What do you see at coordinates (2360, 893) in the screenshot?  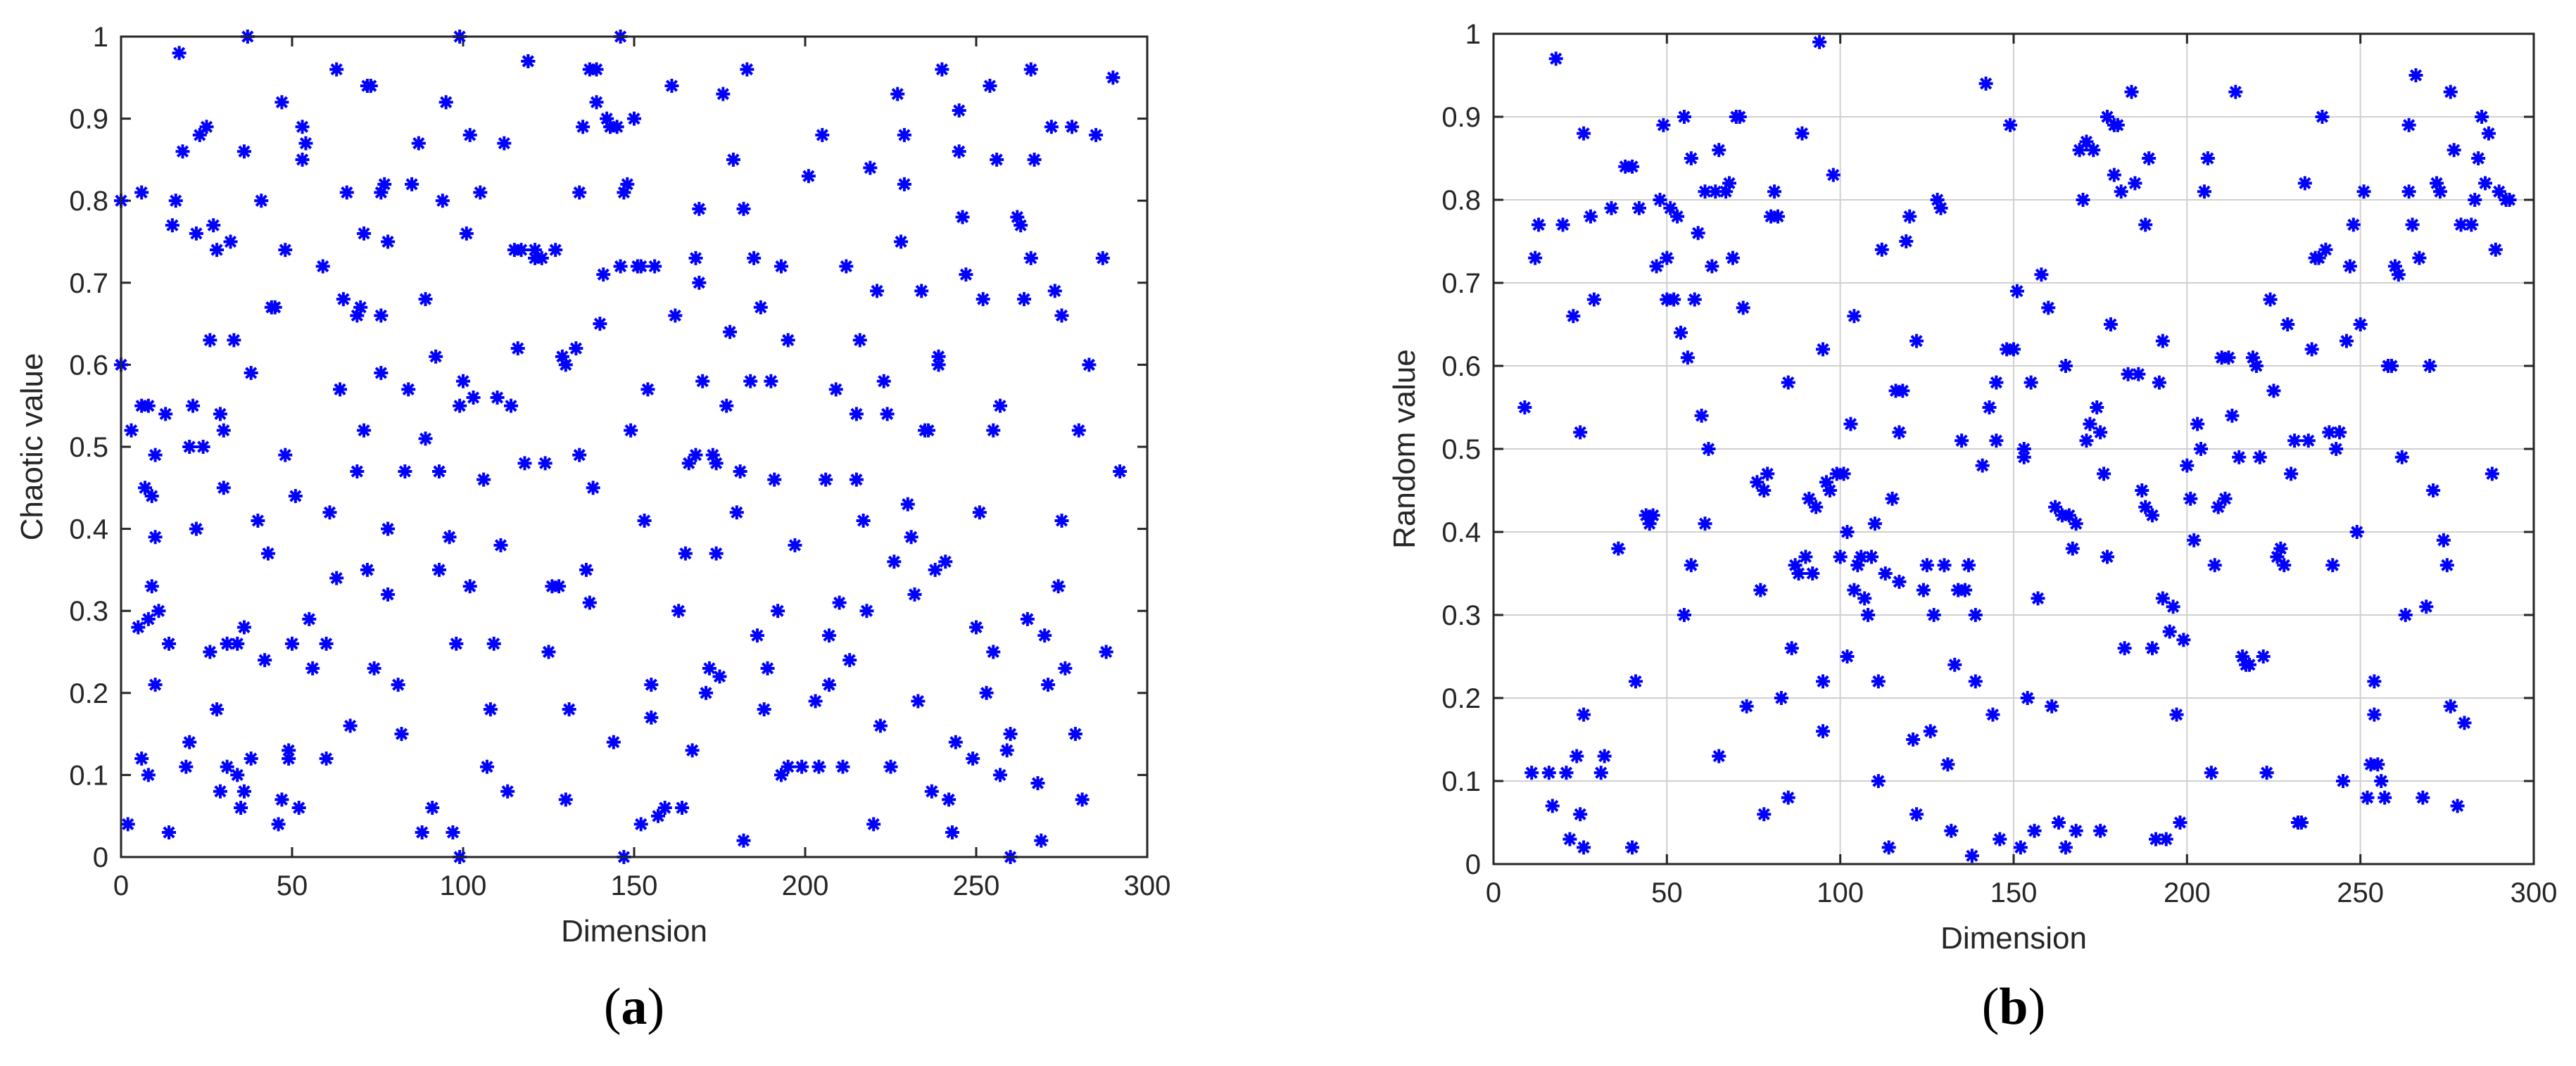 I see `x-tick-label: 250` at bounding box center [2360, 893].